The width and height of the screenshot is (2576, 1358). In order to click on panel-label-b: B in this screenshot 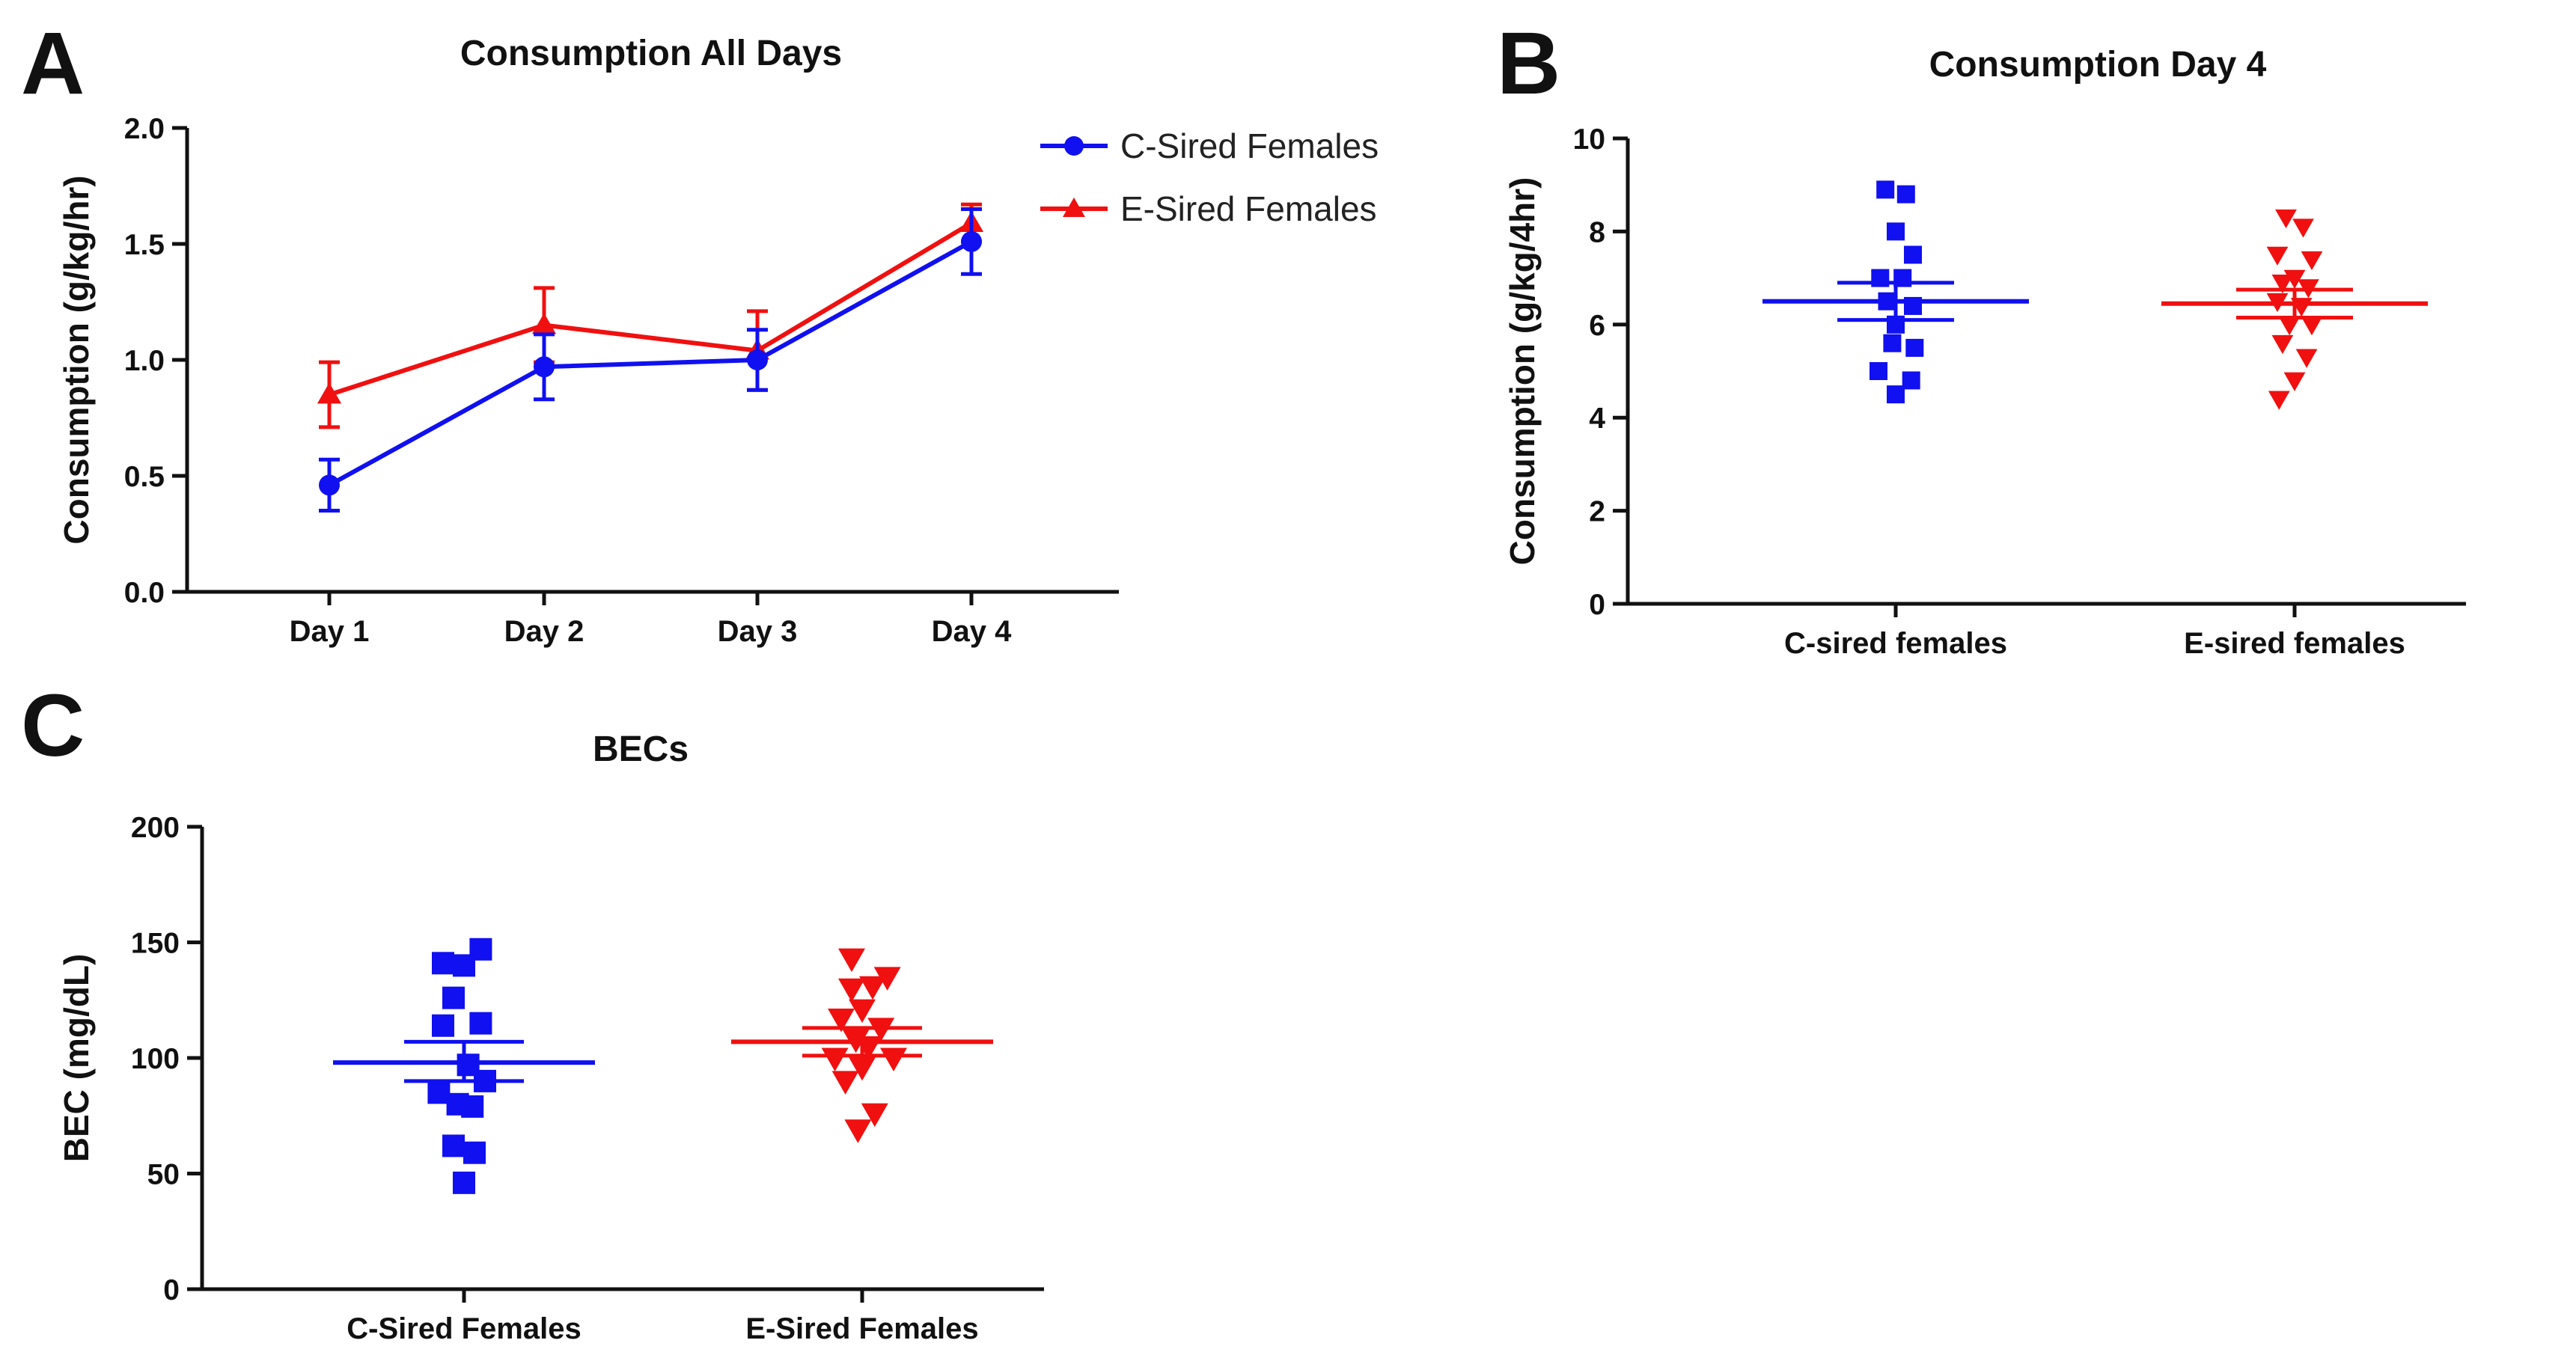, I will do `click(1528, 63)`.